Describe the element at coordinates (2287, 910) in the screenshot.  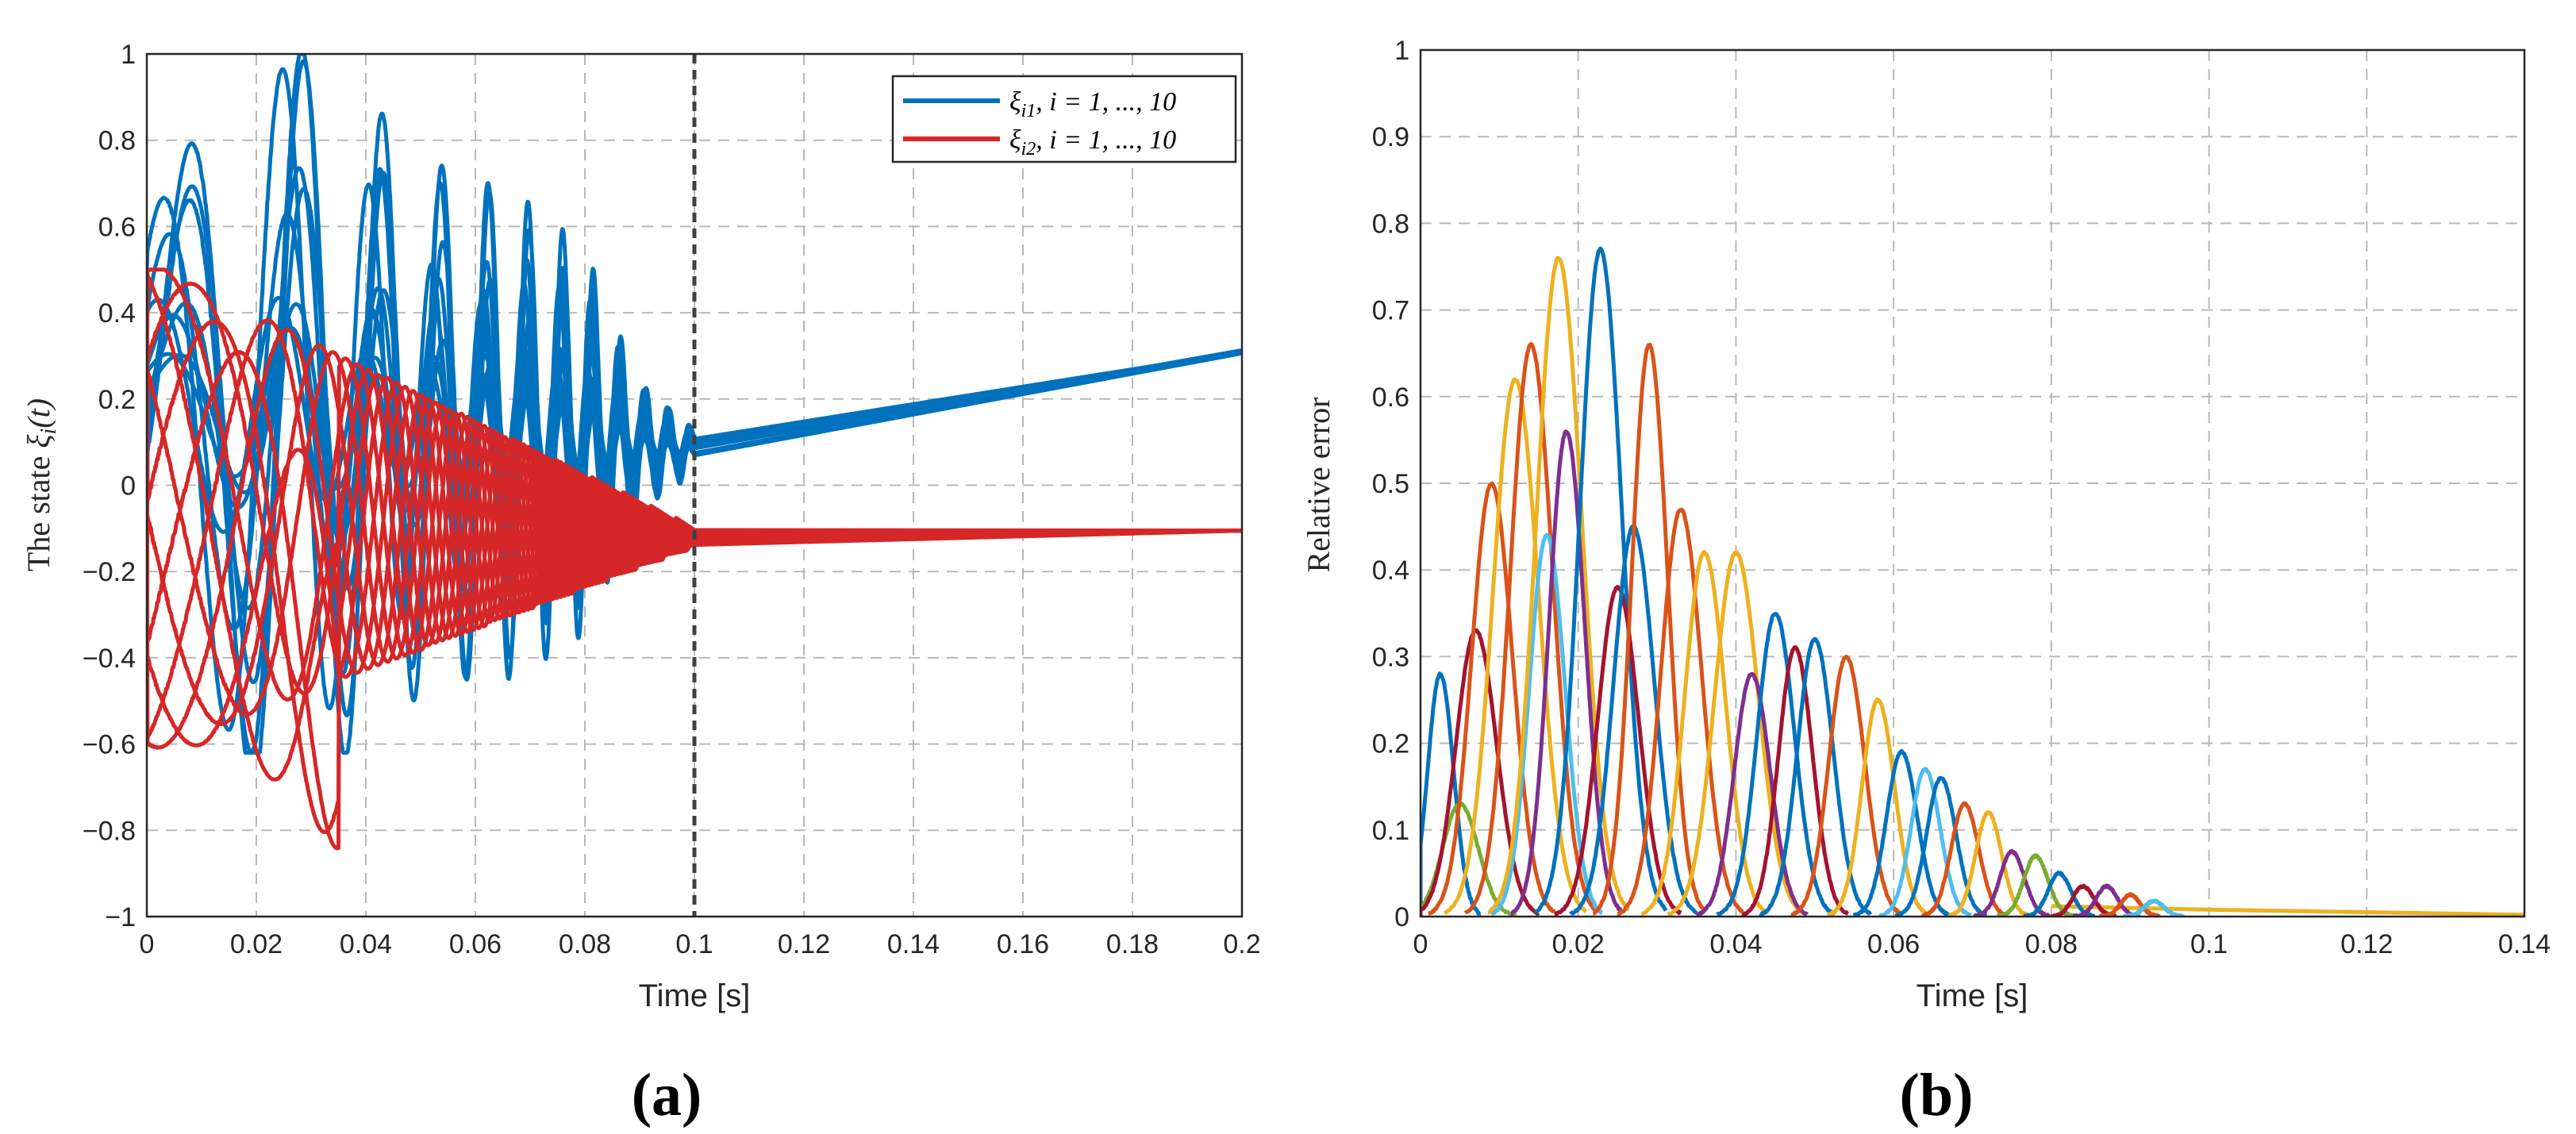
I see `error-tail-line` at that location.